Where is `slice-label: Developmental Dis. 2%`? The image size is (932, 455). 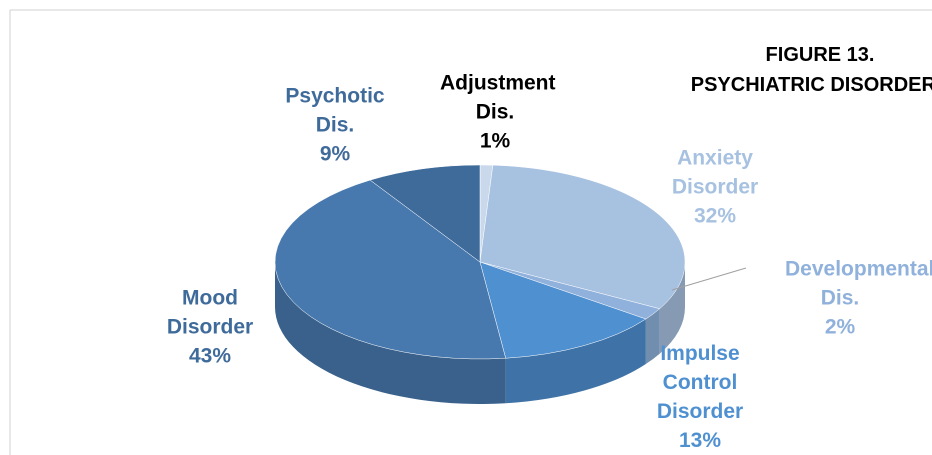
slice-label: Developmental Dis. 2% is located at coordinates (858, 298).